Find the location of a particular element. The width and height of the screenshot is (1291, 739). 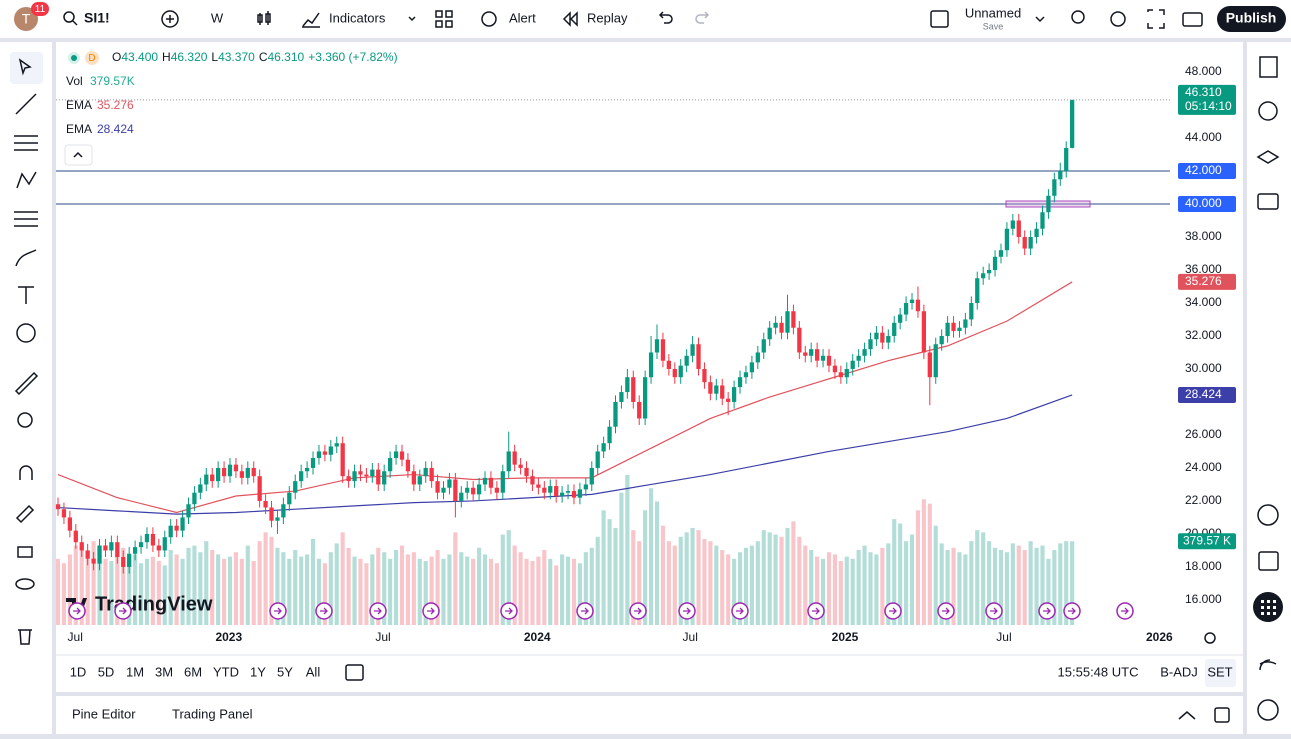

range-button: 5D is located at coordinates (106, 671).